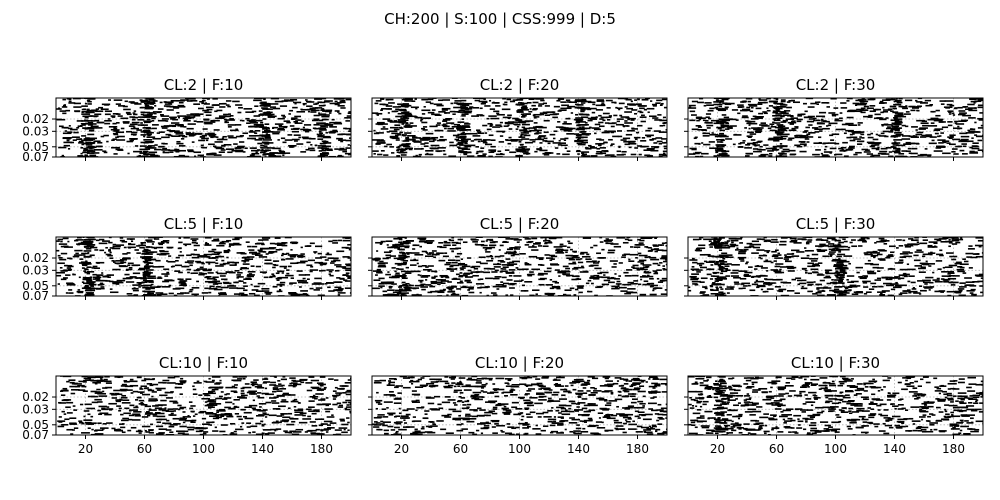 This screenshot has height=500, width=1000. What do you see at coordinates (204, 224) in the screenshot?
I see `subplot-title: CL:5 | F:10` at bounding box center [204, 224].